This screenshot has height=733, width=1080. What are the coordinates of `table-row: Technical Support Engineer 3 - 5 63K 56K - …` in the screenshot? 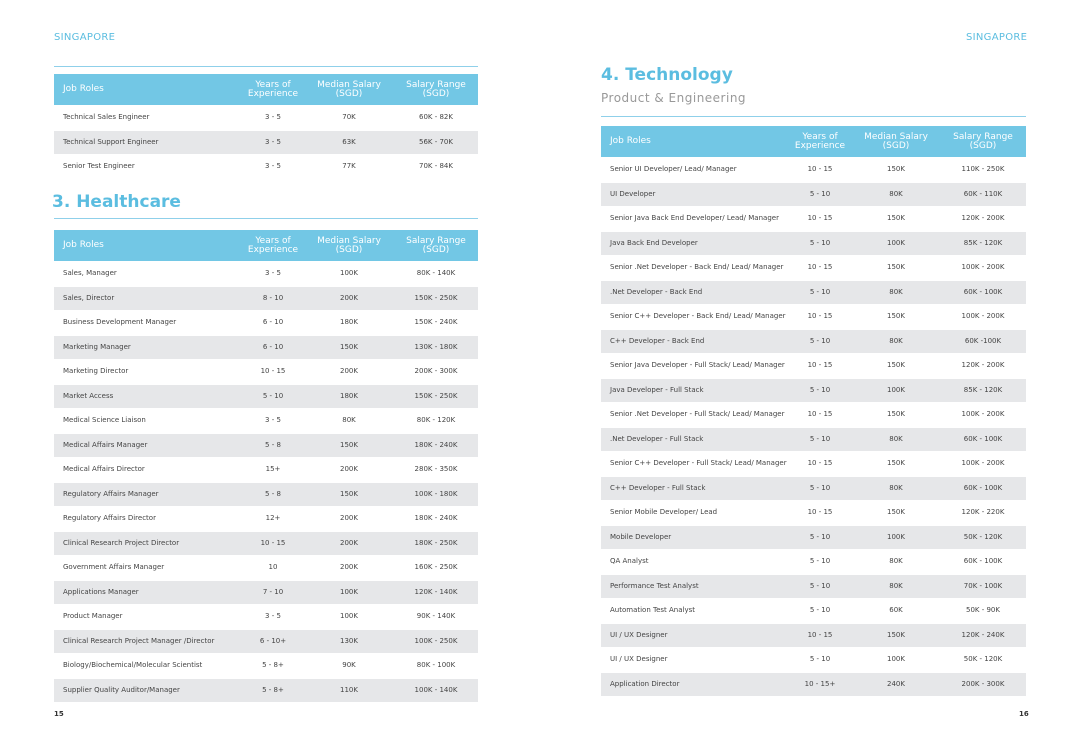 It's located at (266, 142).